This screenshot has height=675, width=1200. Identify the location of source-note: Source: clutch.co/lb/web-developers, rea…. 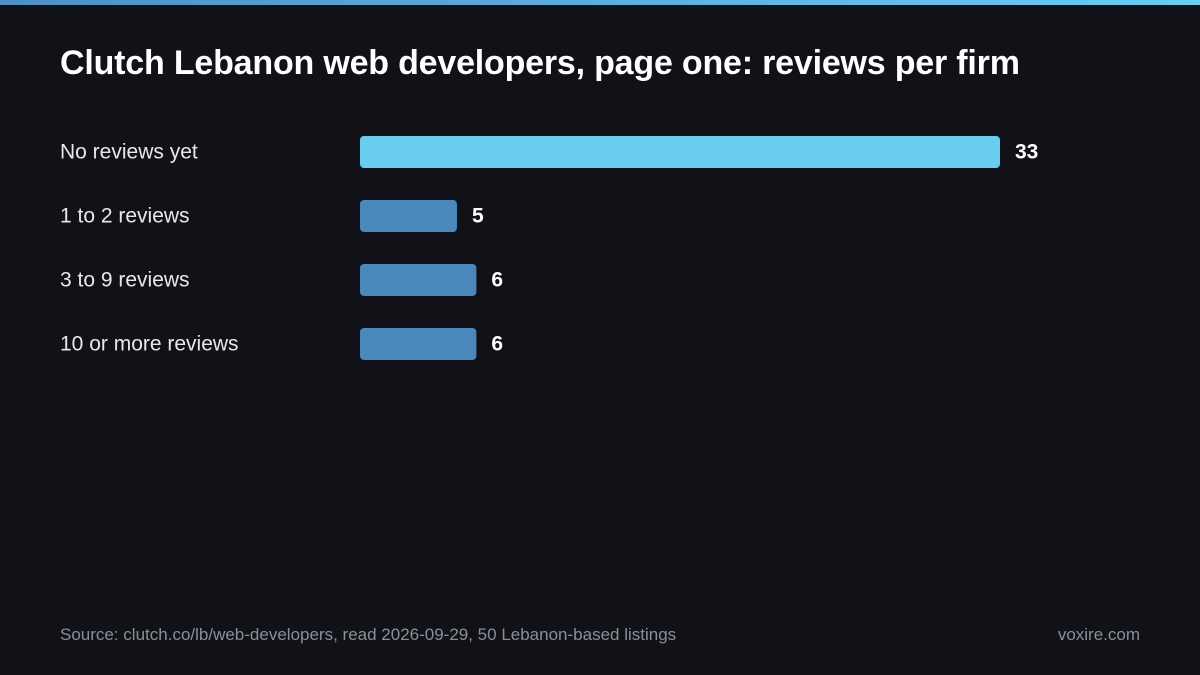
(368, 634).